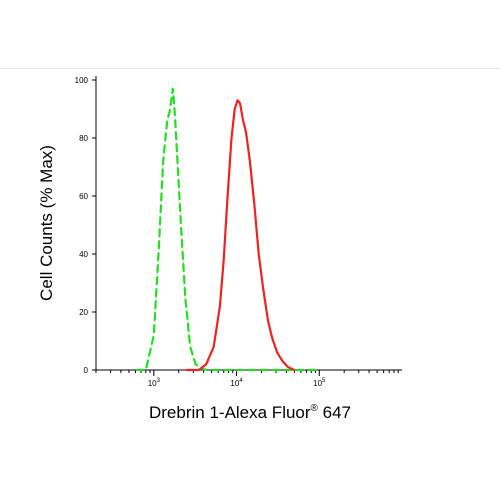 Image resolution: width=500 pixels, height=500 pixels. I want to click on x-axis-label-suffix: 647, so click(334, 412).